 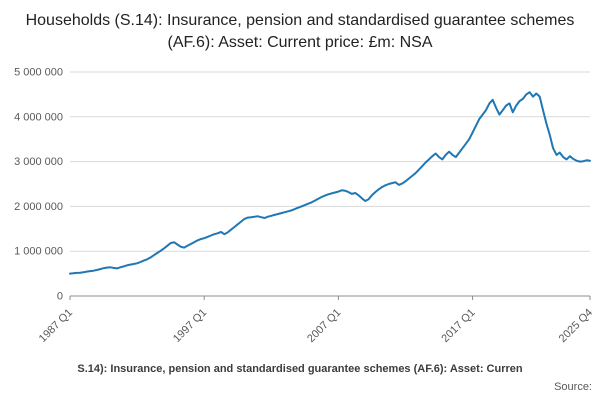 I want to click on x-tick-label: 1997 Q1, so click(x=190, y=326).